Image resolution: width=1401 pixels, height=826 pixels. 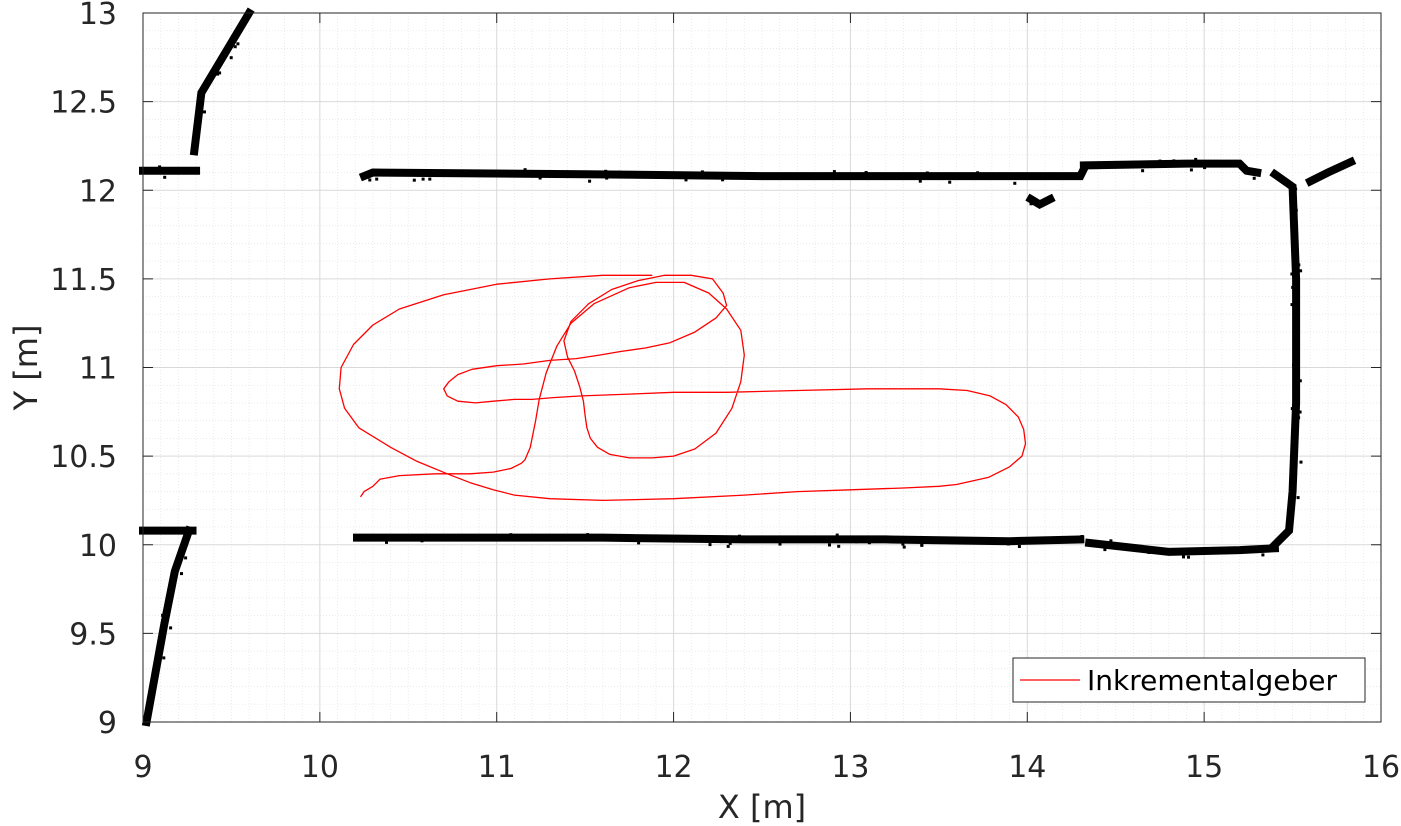 What do you see at coordinates (1381, 767) in the screenshot?
I see `x-tick-label: 16` at bounding box center [1381, 767].